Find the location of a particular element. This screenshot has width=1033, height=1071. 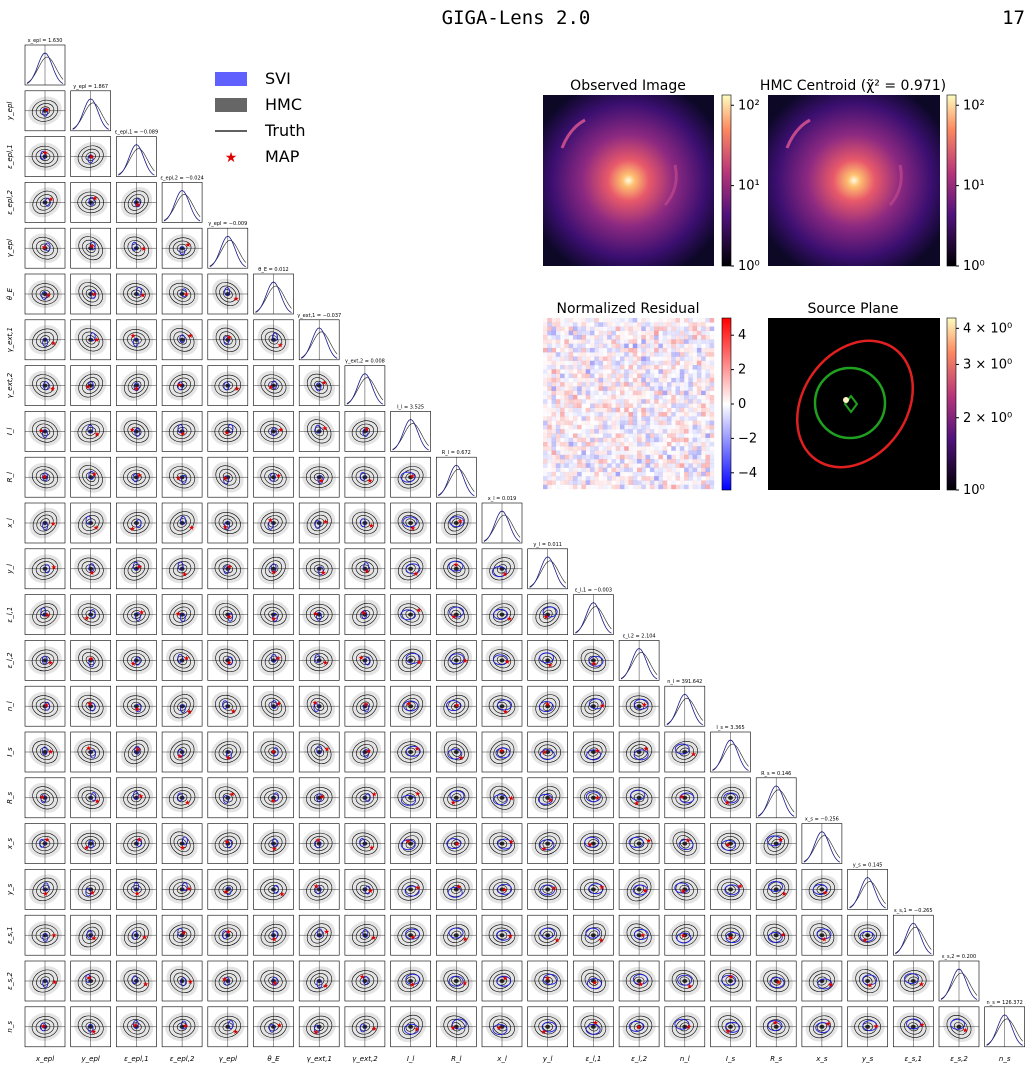

x-axis-label: x_s is located at coordinates (821, 1059).